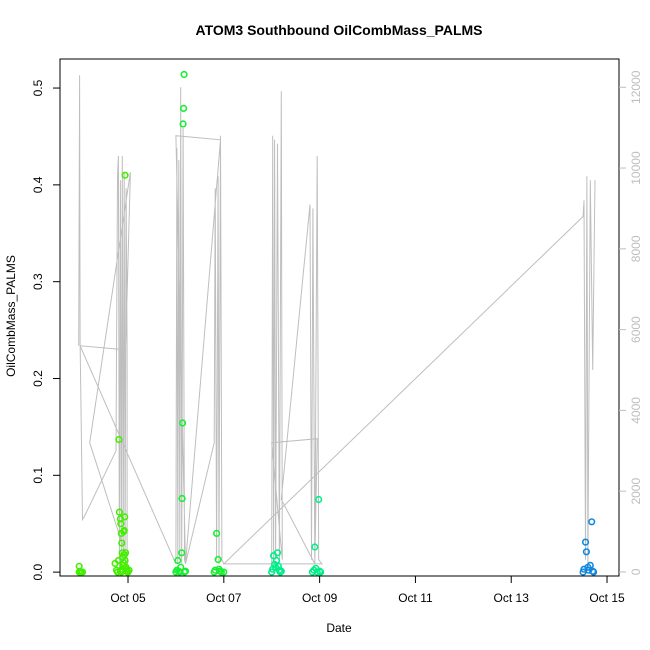  What do you see at coordinates (320, 598) in the screenshot?
I see `x-tick-label: Oct 09` at bounding box center [320, 598].